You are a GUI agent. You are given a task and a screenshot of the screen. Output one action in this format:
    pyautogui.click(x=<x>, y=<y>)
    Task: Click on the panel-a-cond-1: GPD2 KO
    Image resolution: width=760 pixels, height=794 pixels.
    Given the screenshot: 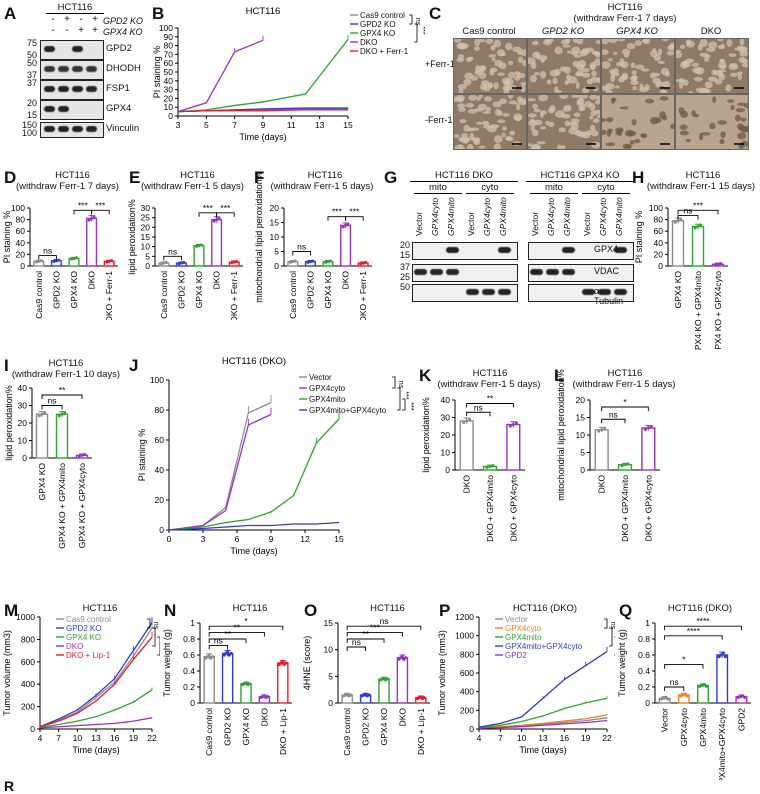 What is the action you would take?
    pyautogui.click(x=123, y=21)
    